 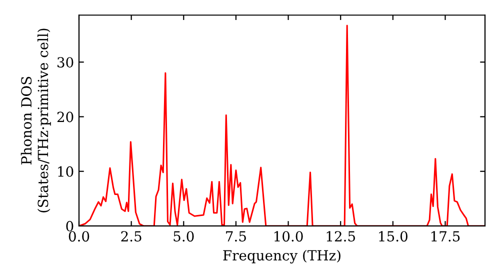 What do you see at coordinates (393, 236) in the screenshot?
I see `x-tick-label: 15.0` at bounding box center [393, 236].